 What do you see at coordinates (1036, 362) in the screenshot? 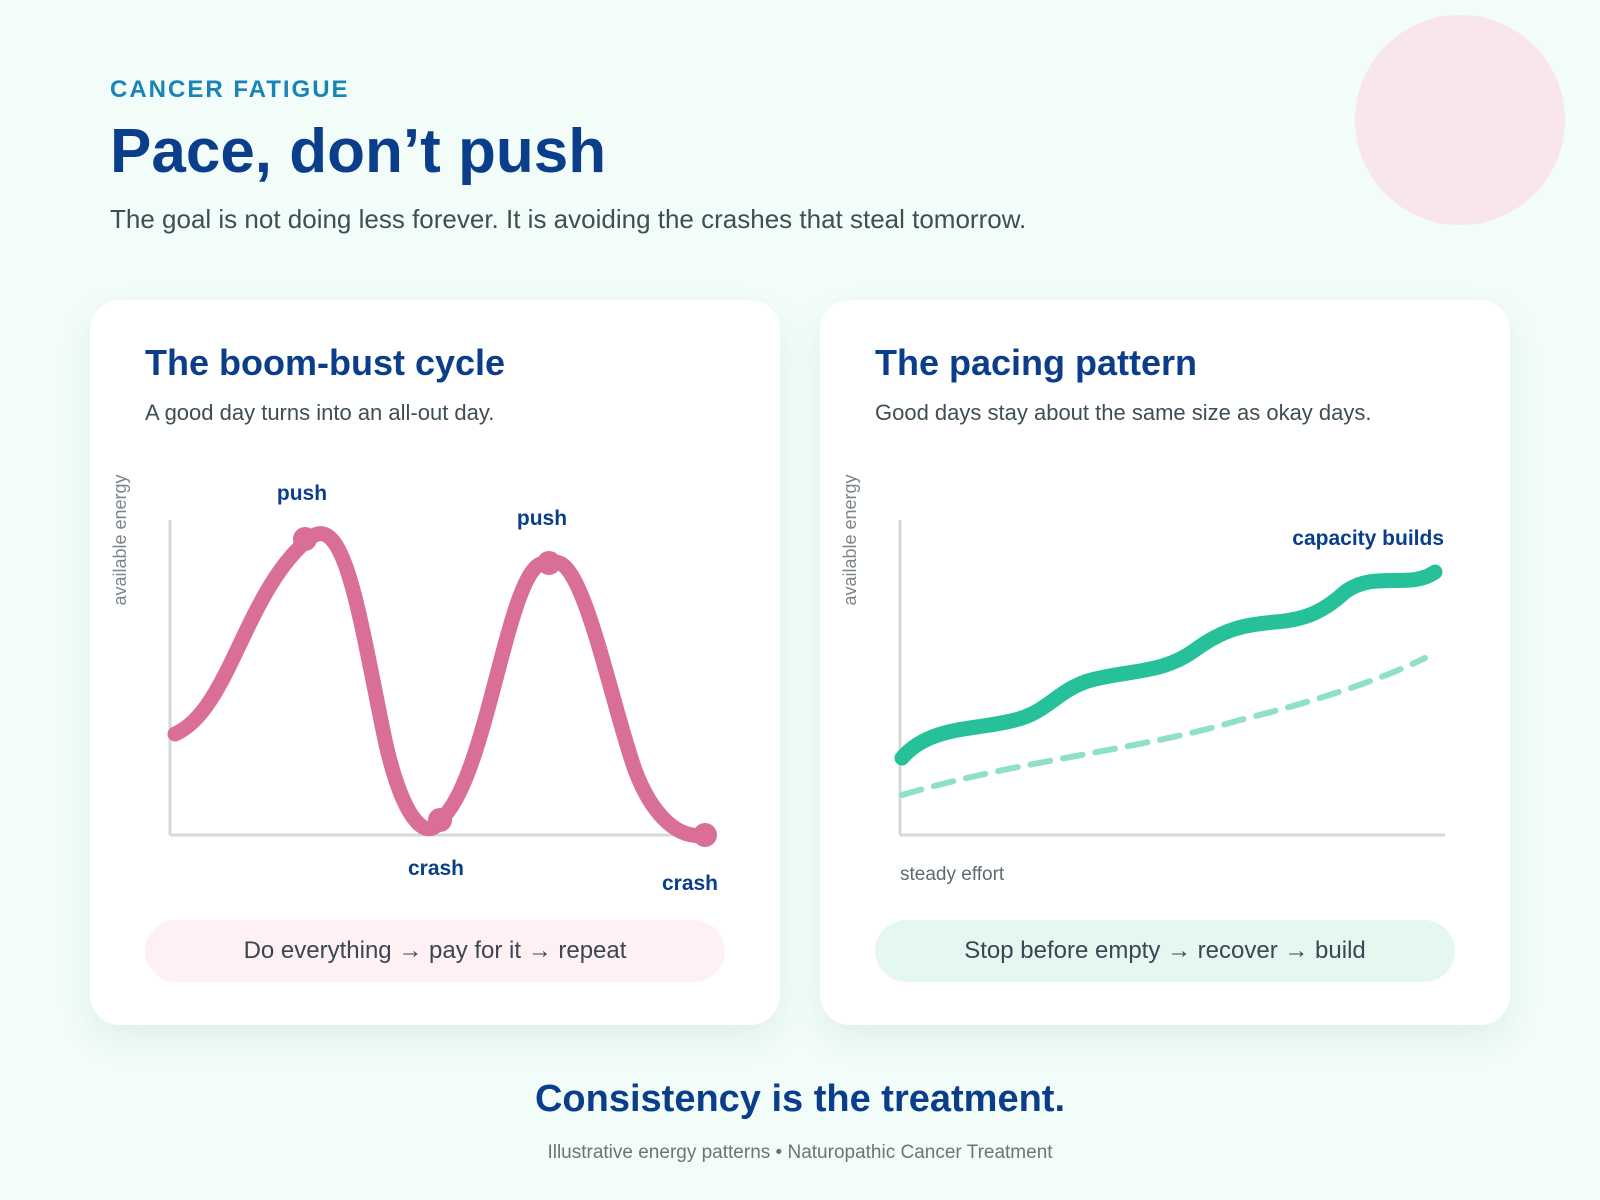
I see `card-title: The pacing pattern` at bounding box center [1036, 362].